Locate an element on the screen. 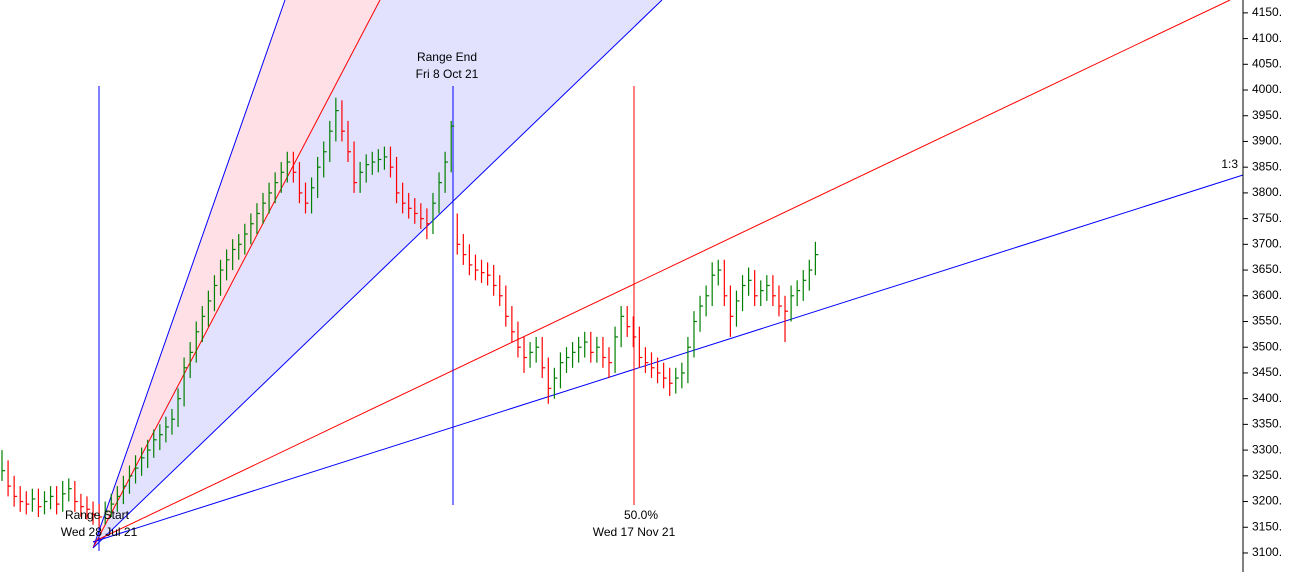 Image resolution: width=1289 pixels, height=572 pixels. y-tick-label: 4000. is located at coordinates (1267, 89).